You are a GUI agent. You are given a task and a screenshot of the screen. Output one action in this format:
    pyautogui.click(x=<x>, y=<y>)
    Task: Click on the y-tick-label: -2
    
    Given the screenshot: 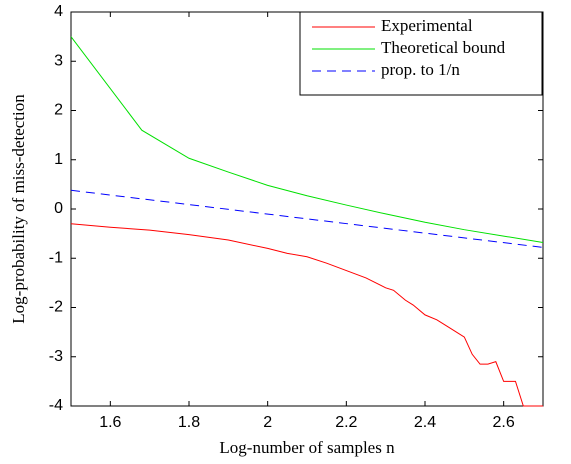 What is the action you would take?
    pyautogui.click(x=56, y=307)
    